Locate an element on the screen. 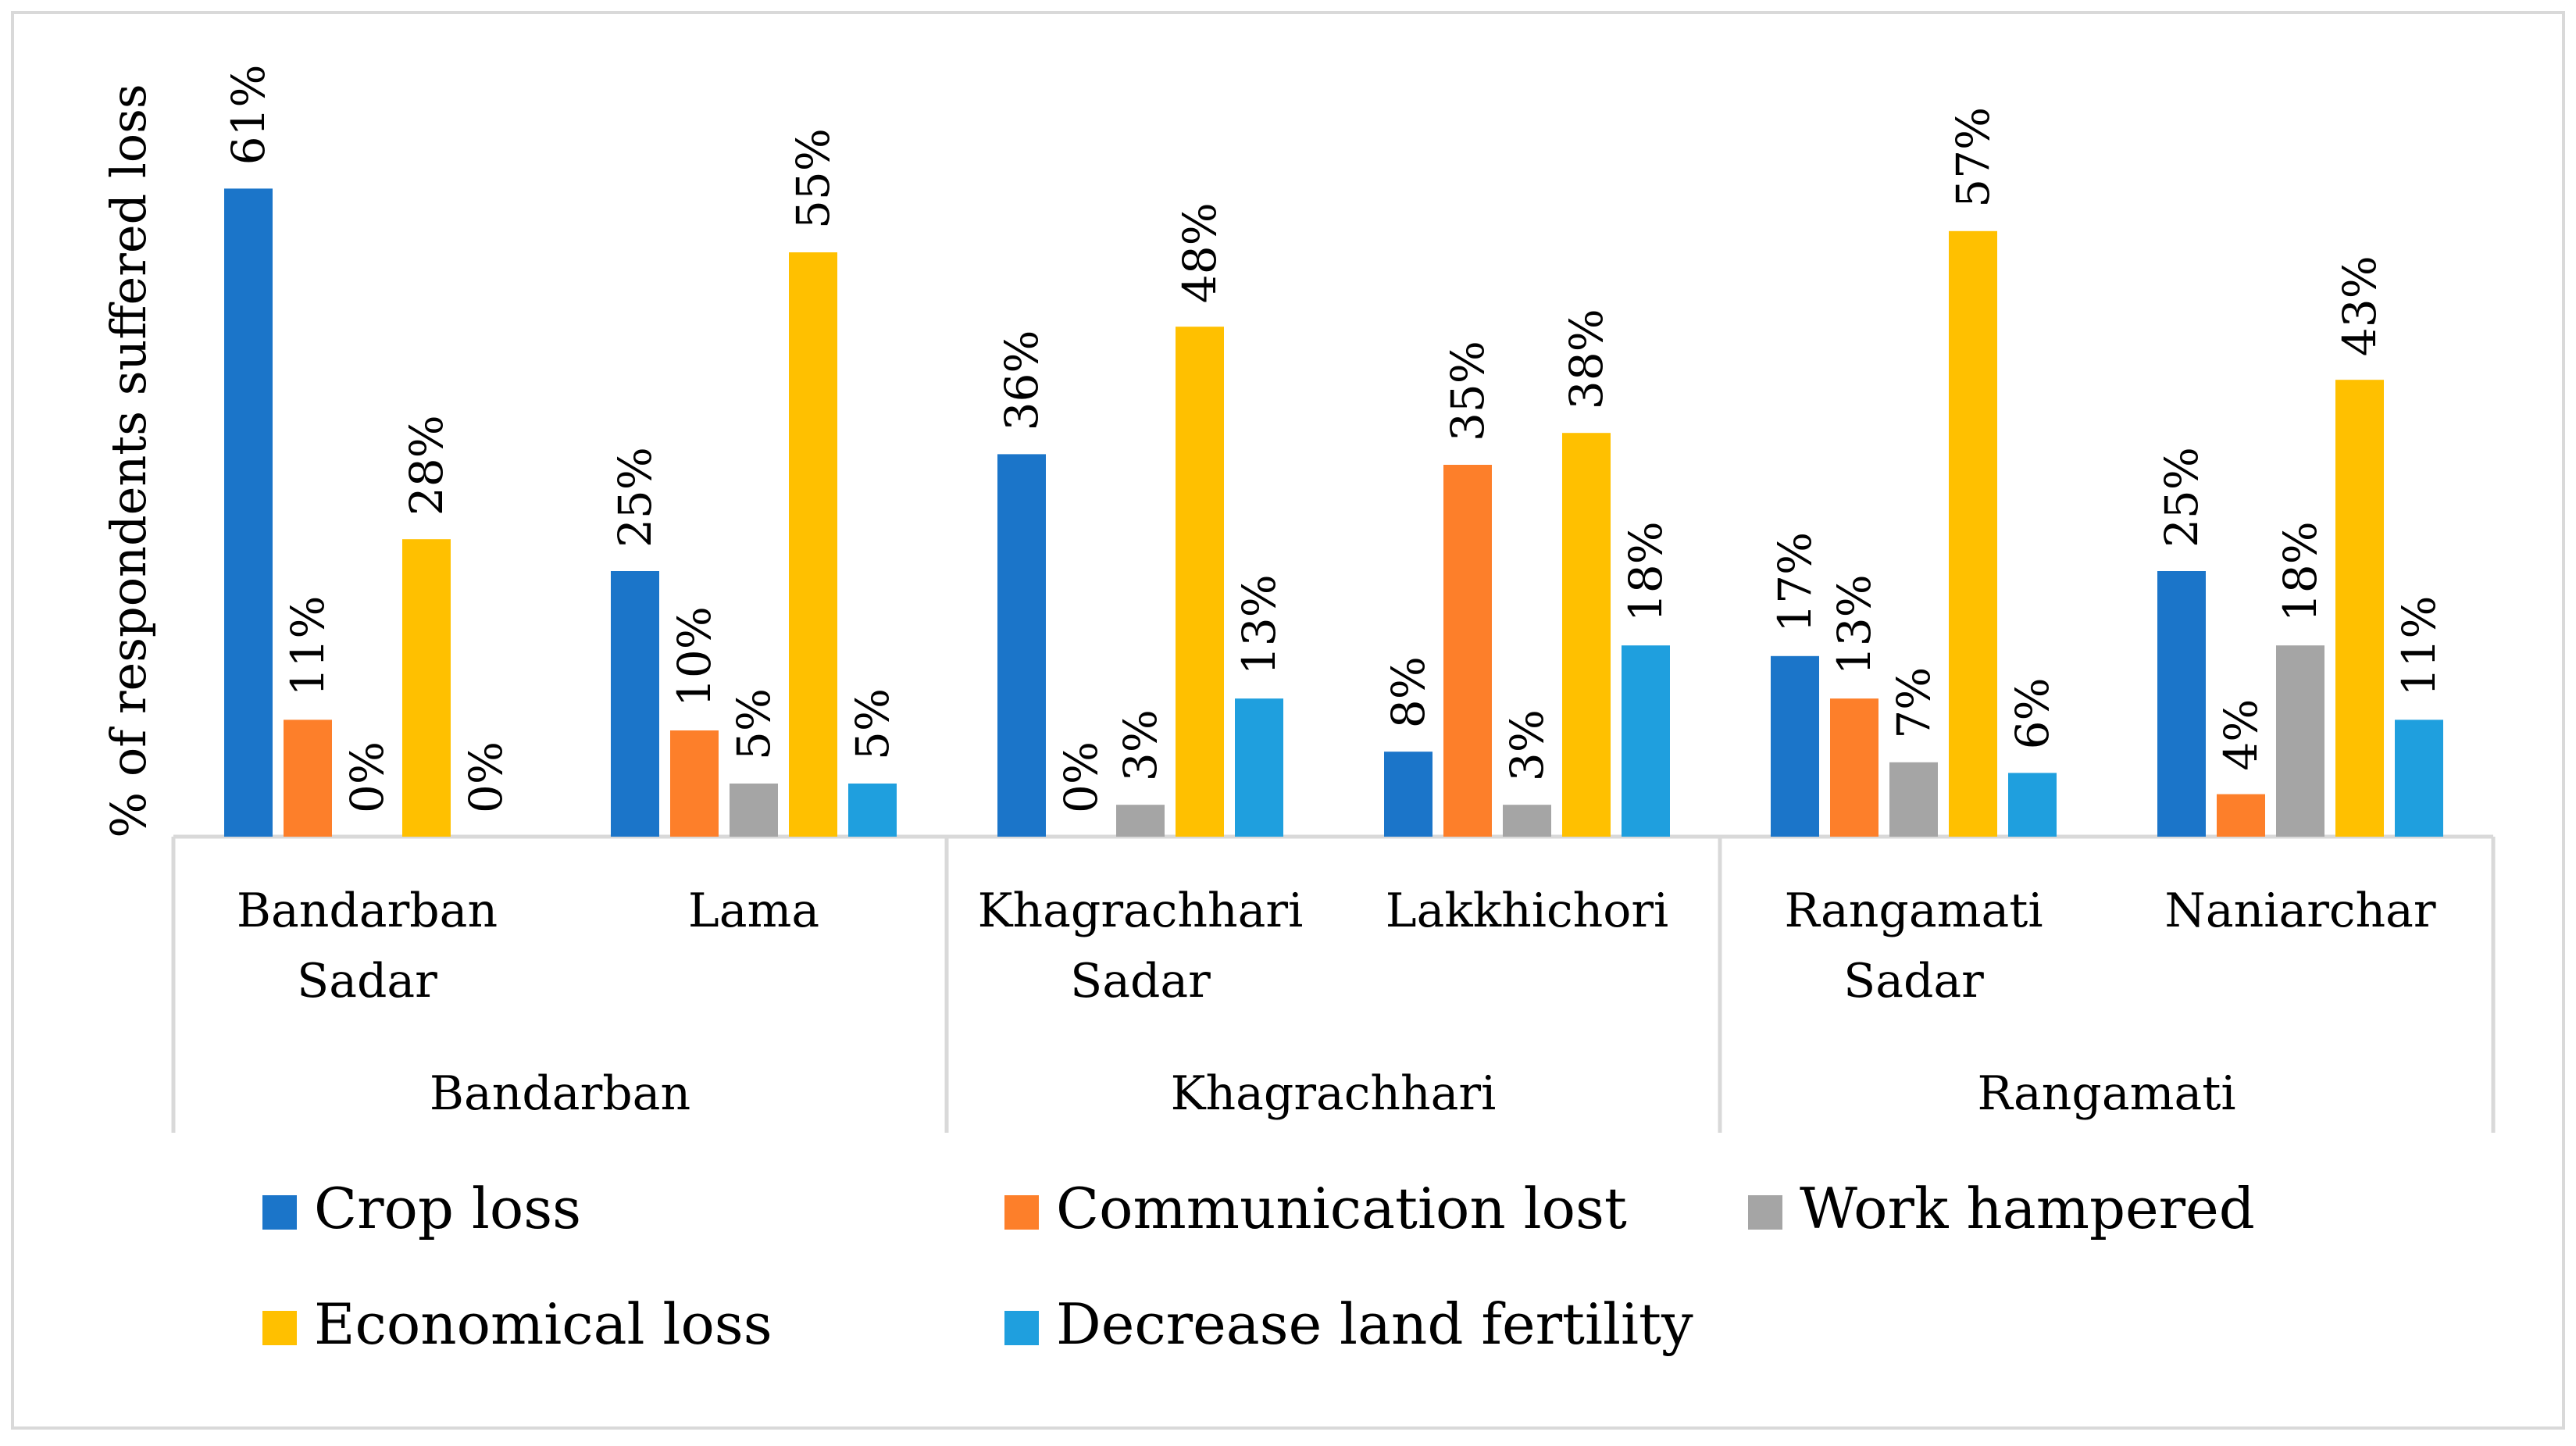 This screenshot has width=2576, height=1446. data-label: 6% is located at coordinates (2032, 713).